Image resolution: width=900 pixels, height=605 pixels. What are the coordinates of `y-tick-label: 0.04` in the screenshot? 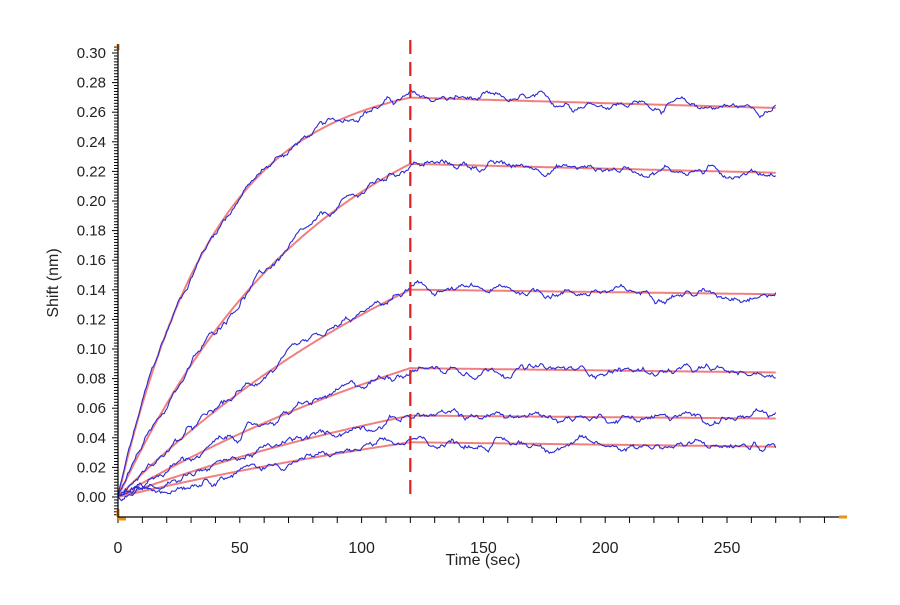 It's located at (91, 438).